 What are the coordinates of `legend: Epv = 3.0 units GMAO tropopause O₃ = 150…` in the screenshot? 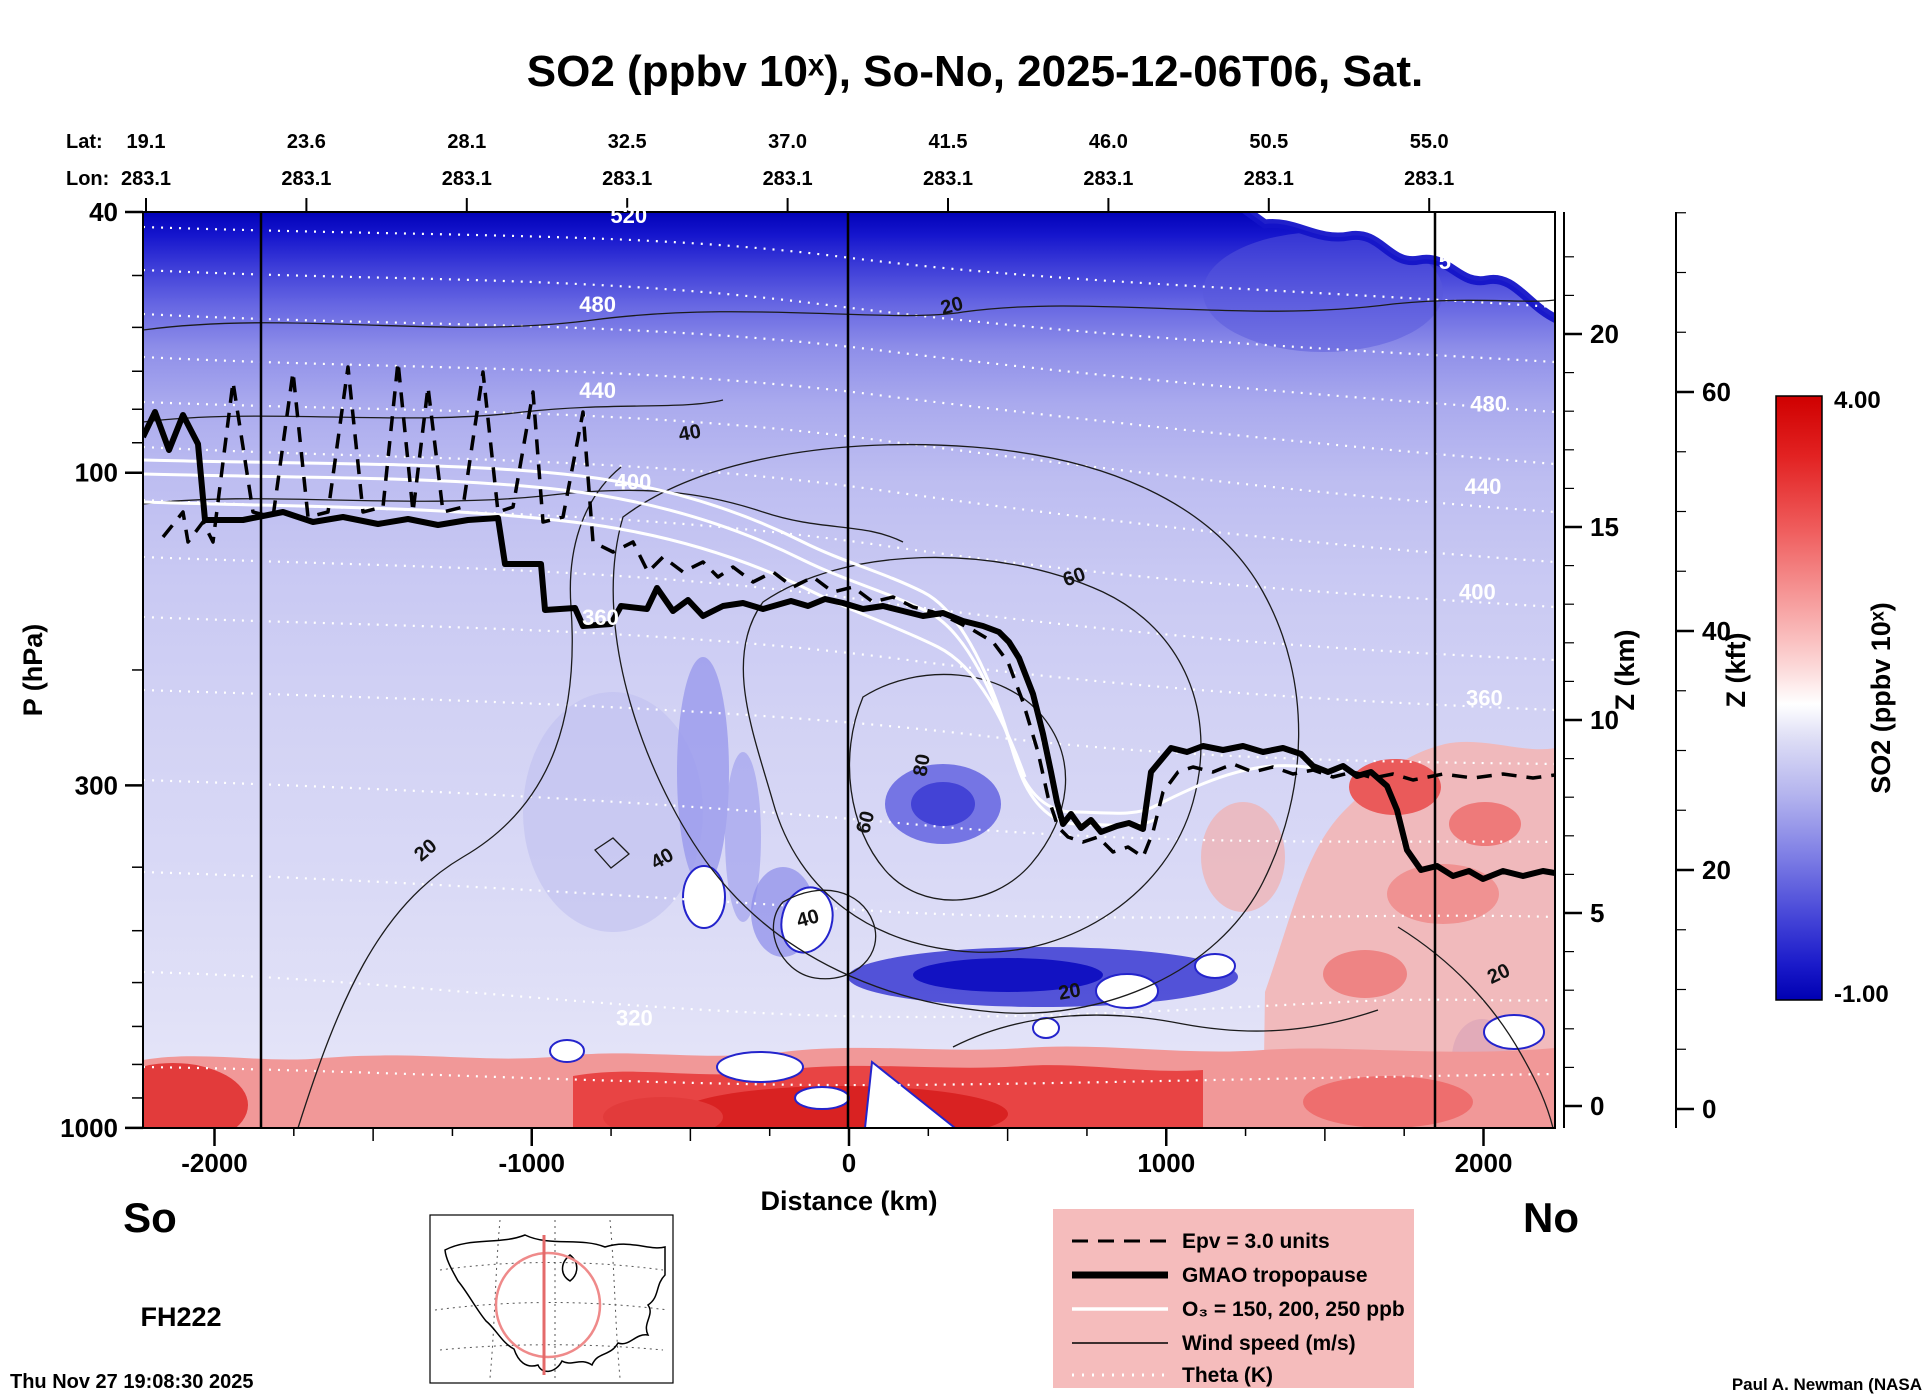 It's located at (1233, 1298).